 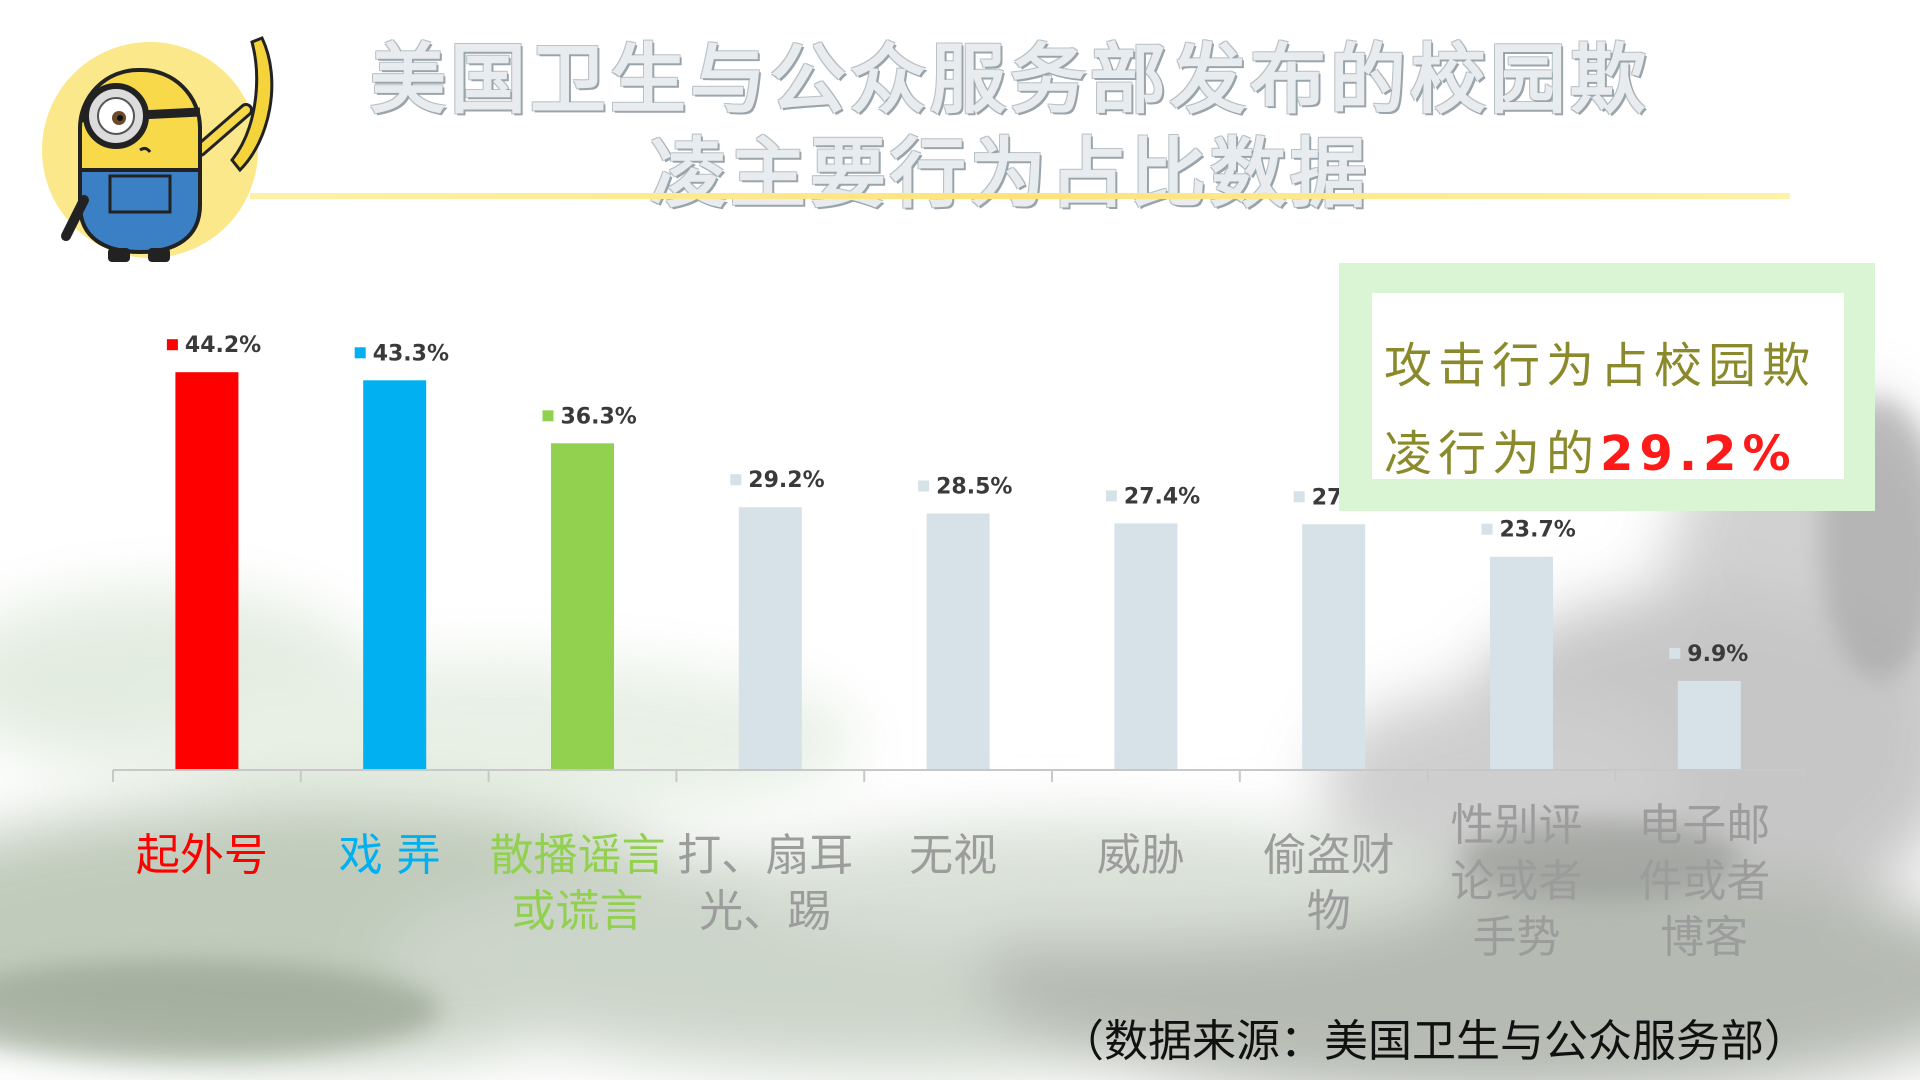 I want to click on category-label-line: 或谎言, so click(x=578, y=911).